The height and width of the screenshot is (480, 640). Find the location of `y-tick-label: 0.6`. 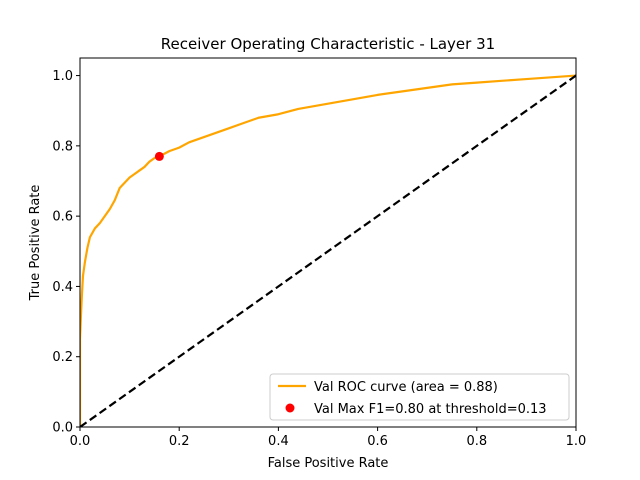

y-tick-label: 0.6 is located at coordinates (62, 217).